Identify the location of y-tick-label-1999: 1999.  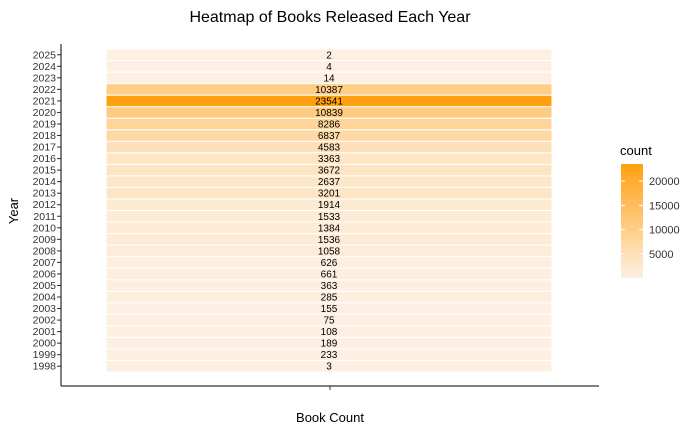
(45, 355).